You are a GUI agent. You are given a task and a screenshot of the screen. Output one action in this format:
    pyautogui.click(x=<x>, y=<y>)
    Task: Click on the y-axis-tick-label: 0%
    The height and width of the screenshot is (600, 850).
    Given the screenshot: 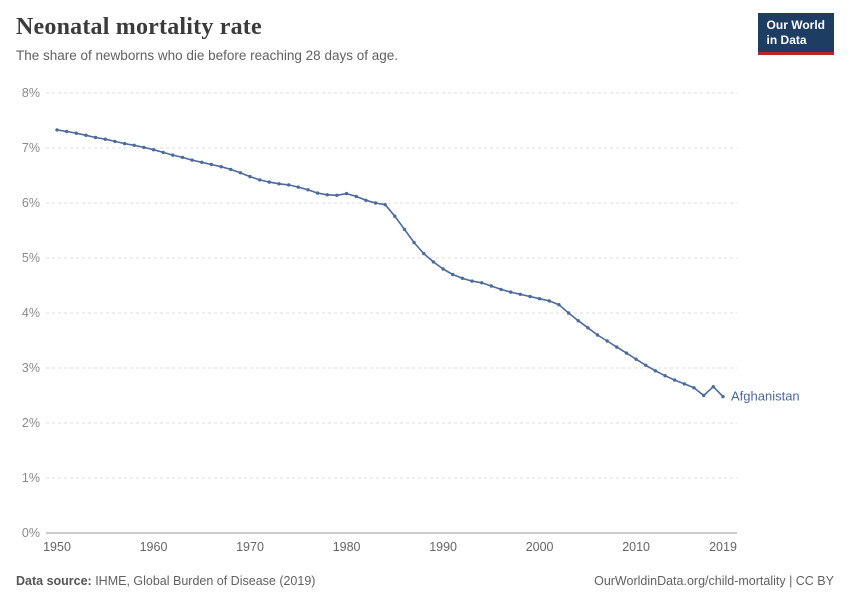 What is the action you would take?
    pyautogui.click(x=31, y=533)
    